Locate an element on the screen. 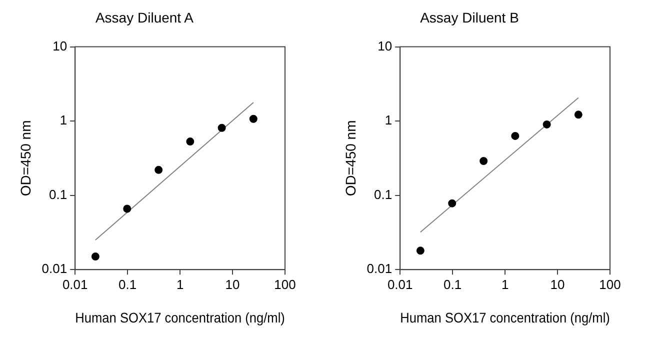 The width and height of the screenshot is (650, 337). chart-title: Assay Diluent A is located at coordinates (144, 17).